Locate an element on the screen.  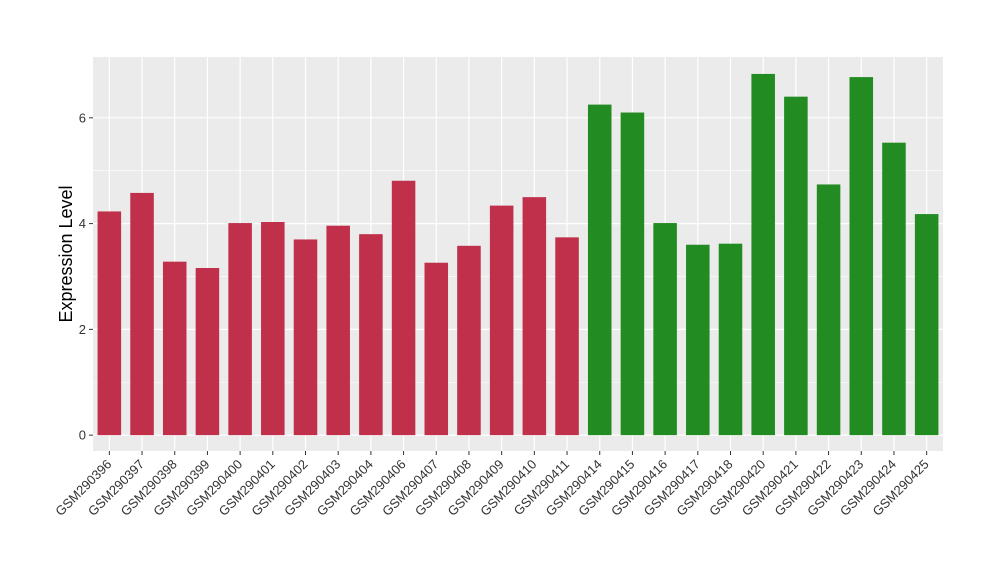
bar-GSM290411 is located at coordinates (567, 336).